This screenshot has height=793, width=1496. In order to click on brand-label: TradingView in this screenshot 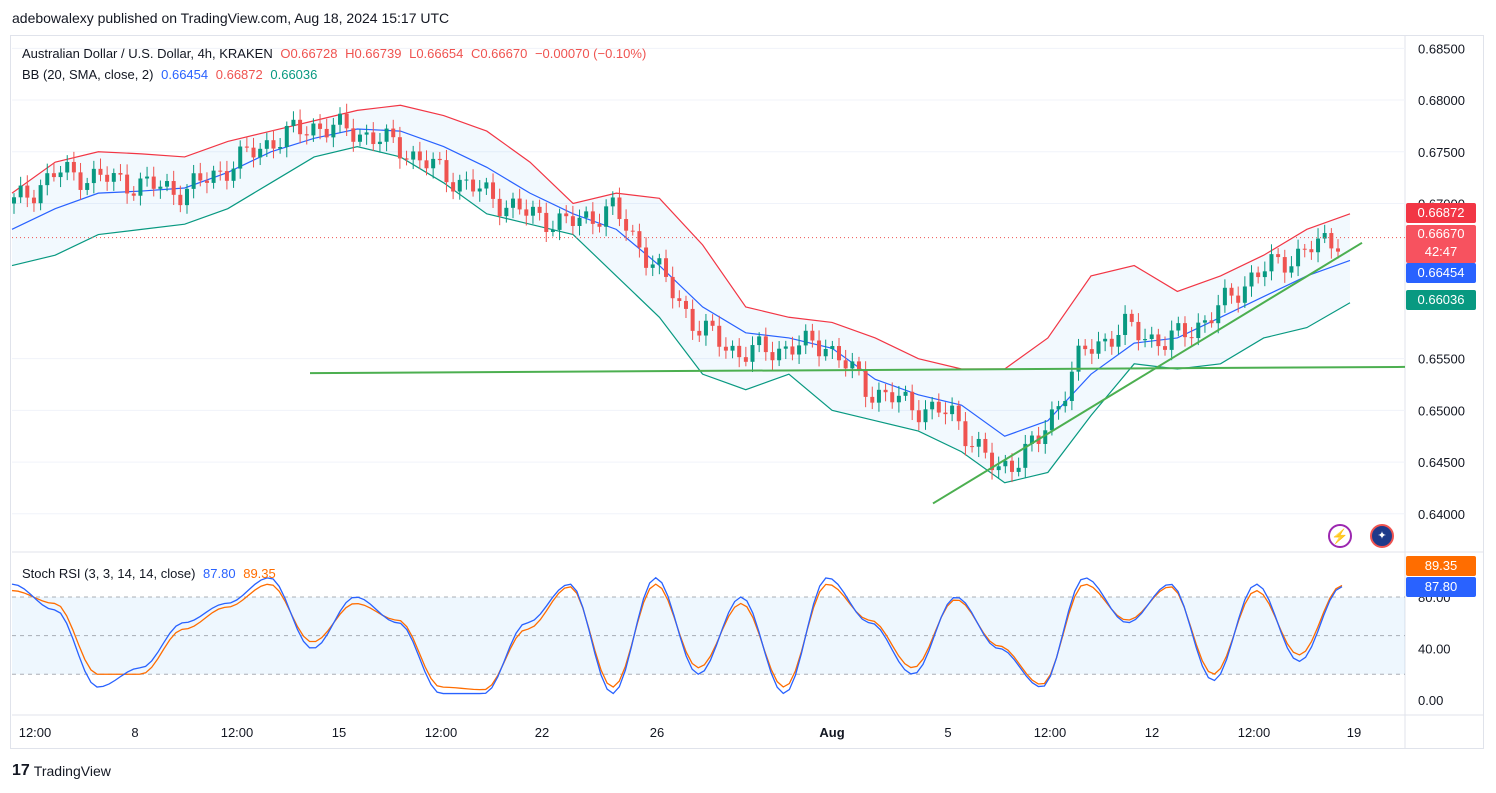, I will do `click(72, 771)`.